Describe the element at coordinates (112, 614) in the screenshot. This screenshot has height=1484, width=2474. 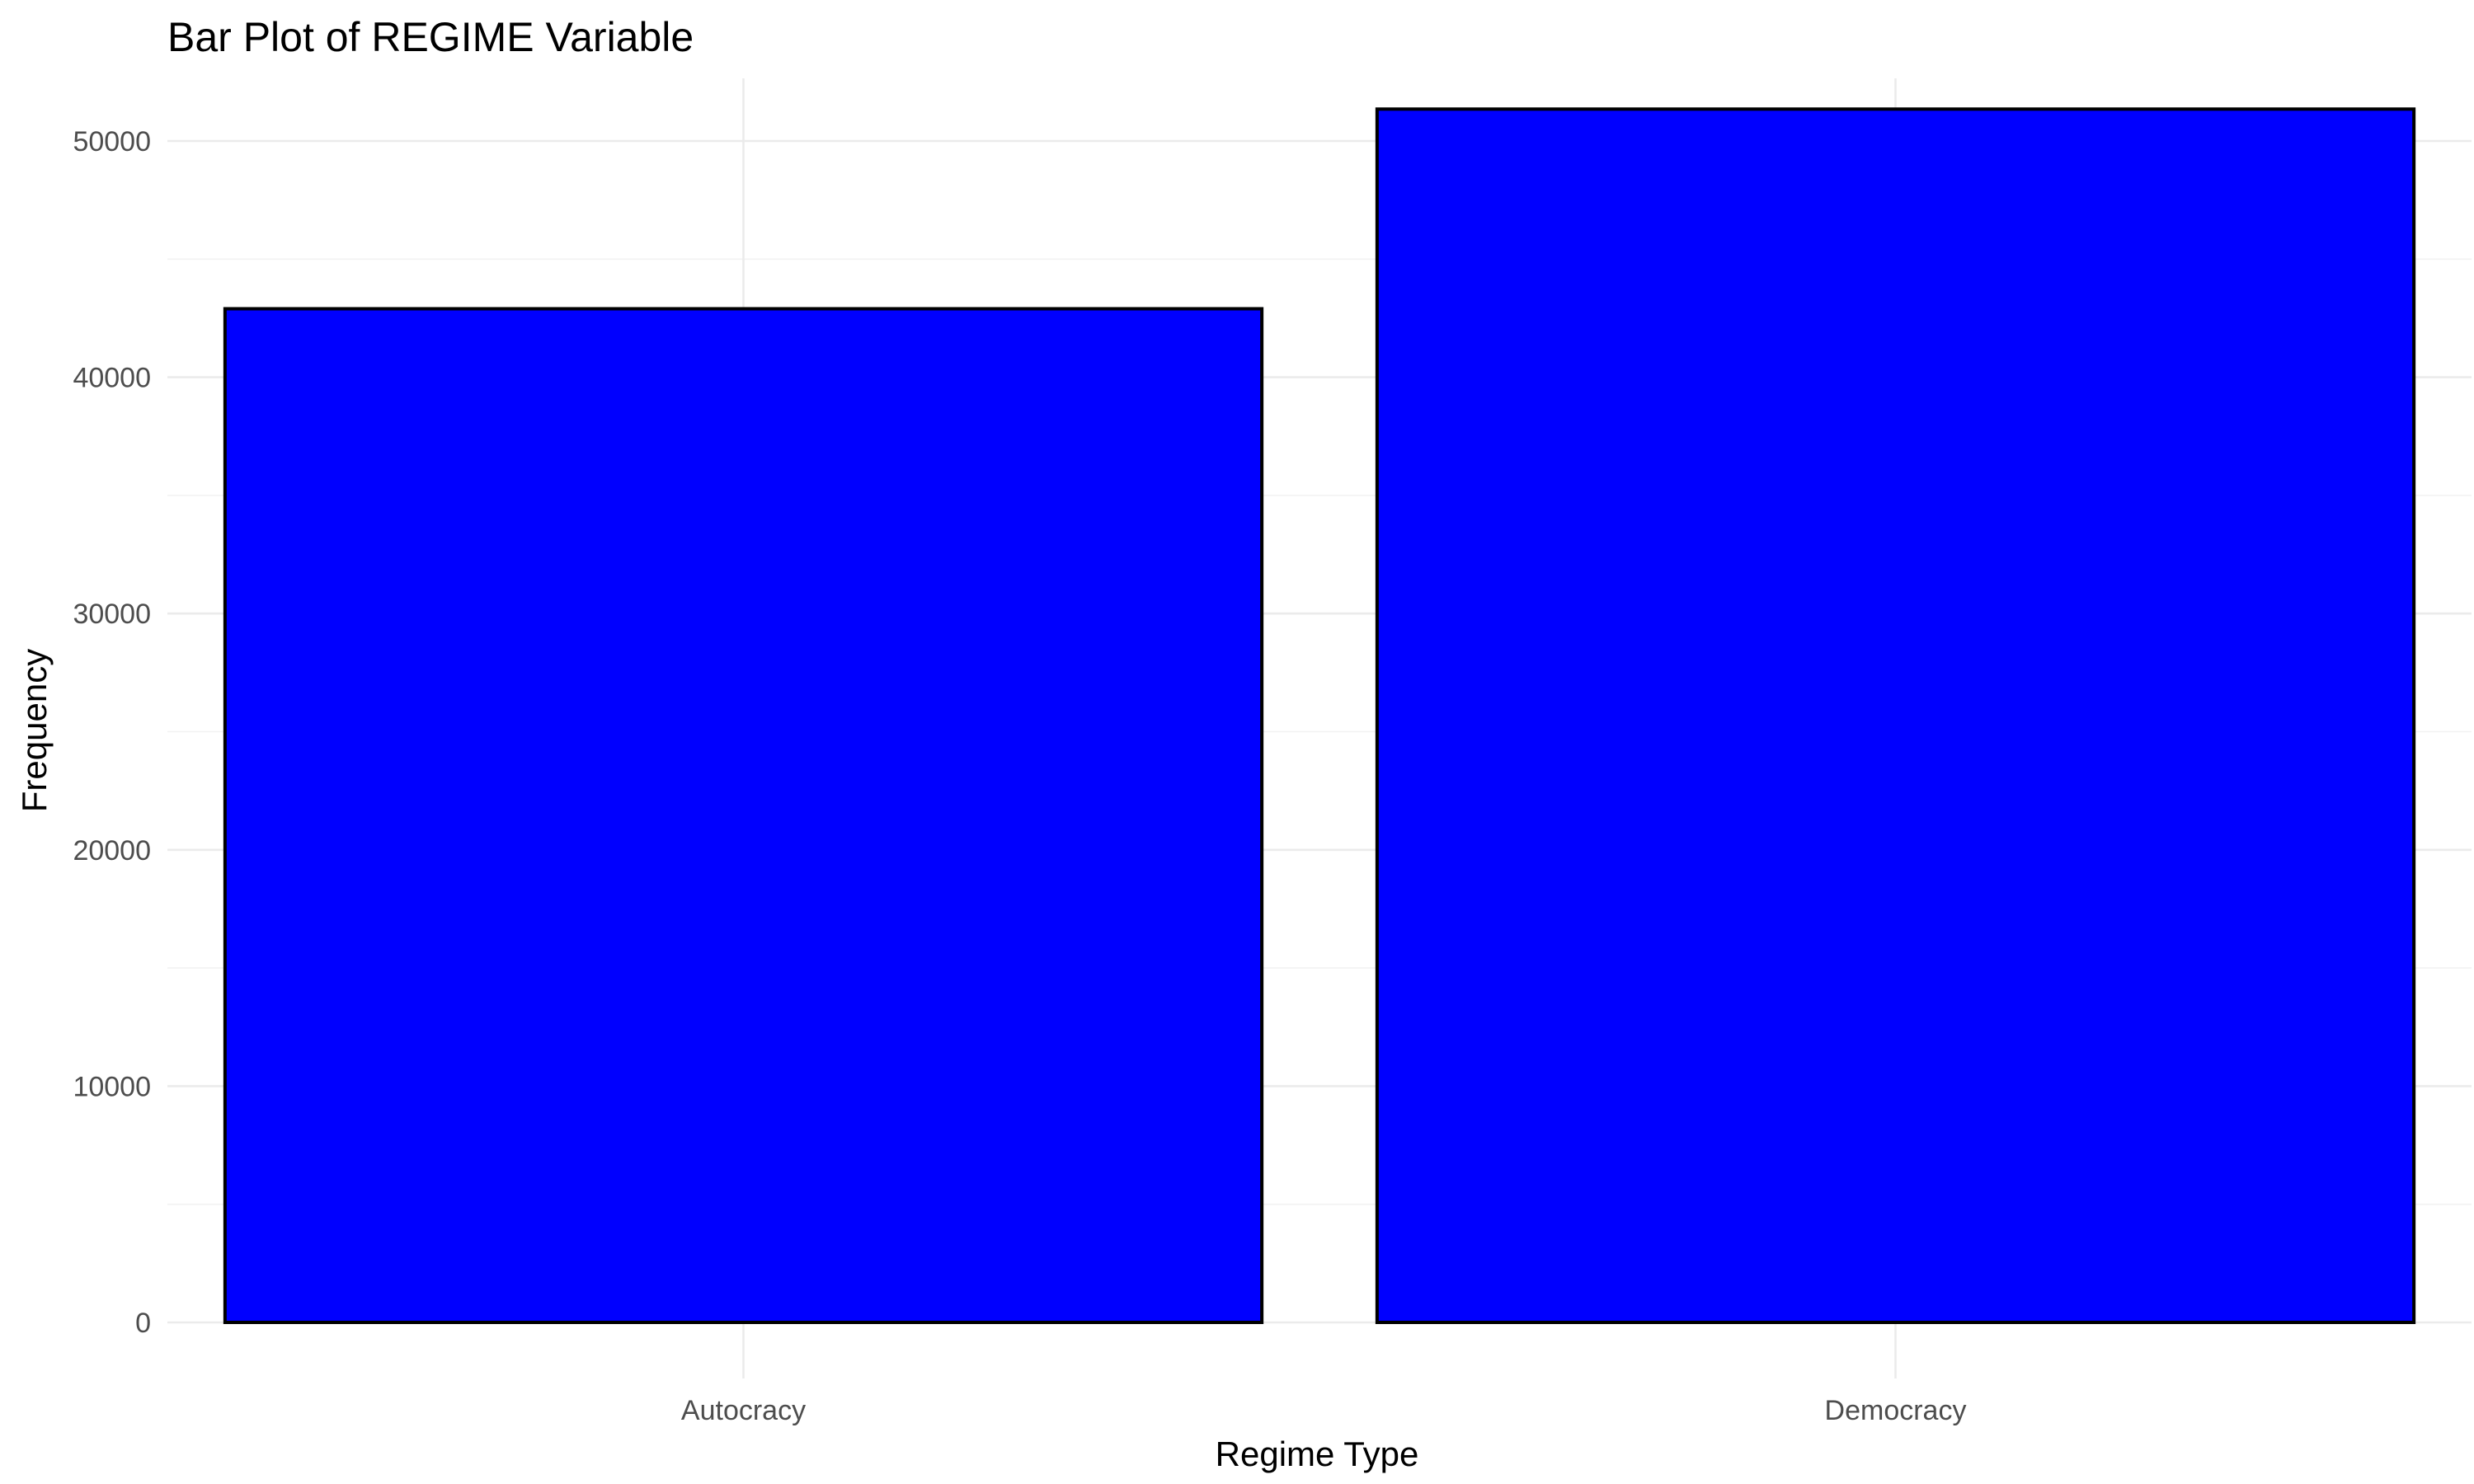
I see `y-tick-label: 30000` at that location.